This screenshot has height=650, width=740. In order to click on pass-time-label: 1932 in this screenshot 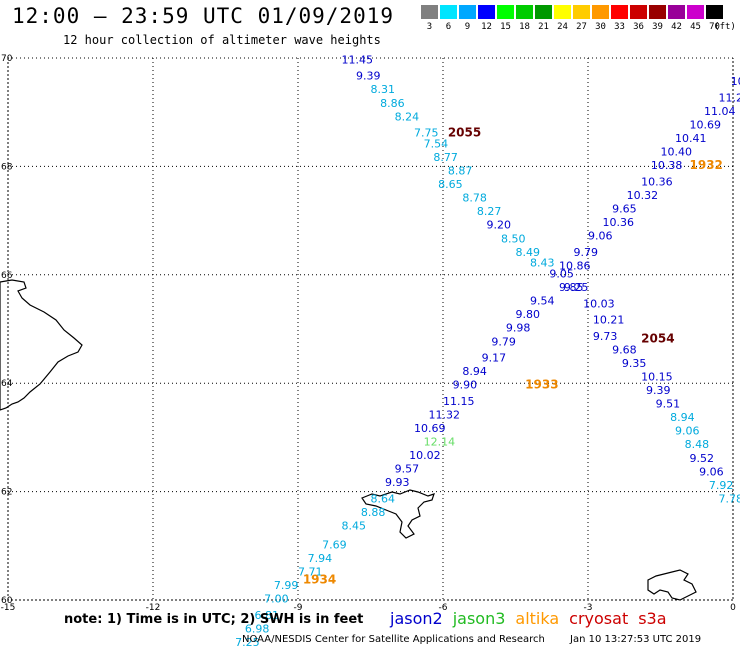, I will do `click(706, 165)`.